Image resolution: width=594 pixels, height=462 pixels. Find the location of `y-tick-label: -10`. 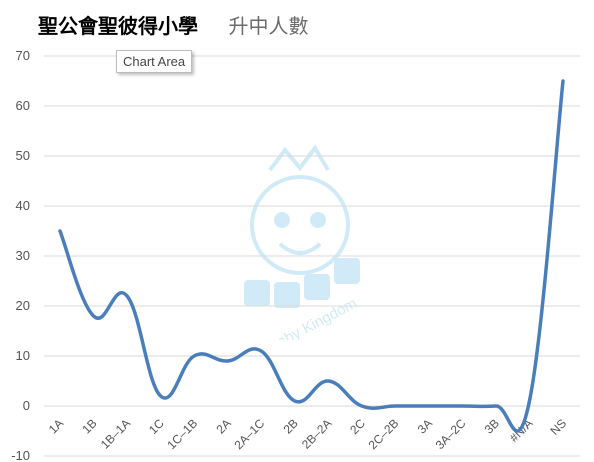

y-tick-label: -10 is located at coordinates (20, 455).